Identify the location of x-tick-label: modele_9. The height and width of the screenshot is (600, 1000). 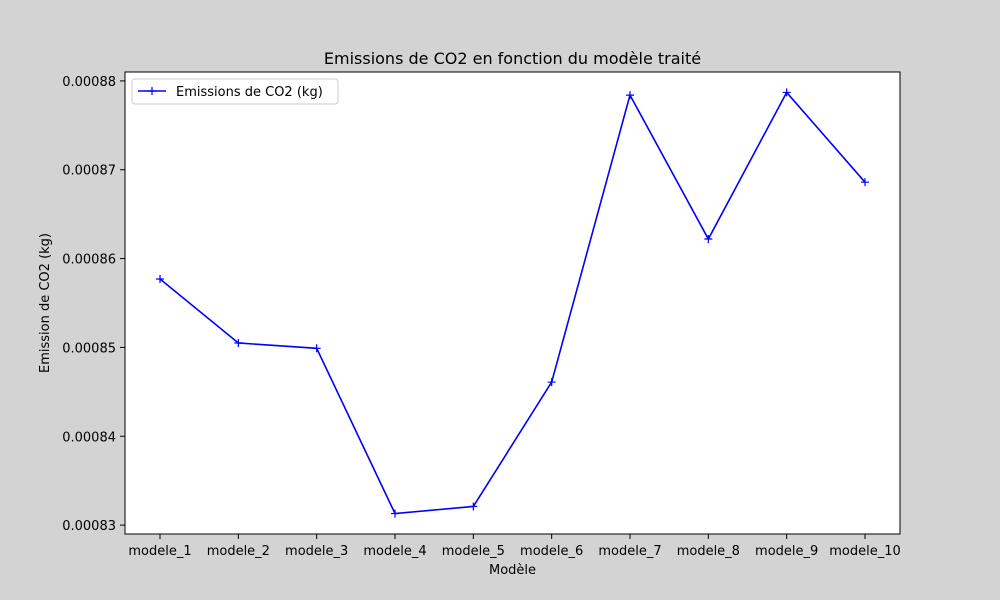
(786, 551).